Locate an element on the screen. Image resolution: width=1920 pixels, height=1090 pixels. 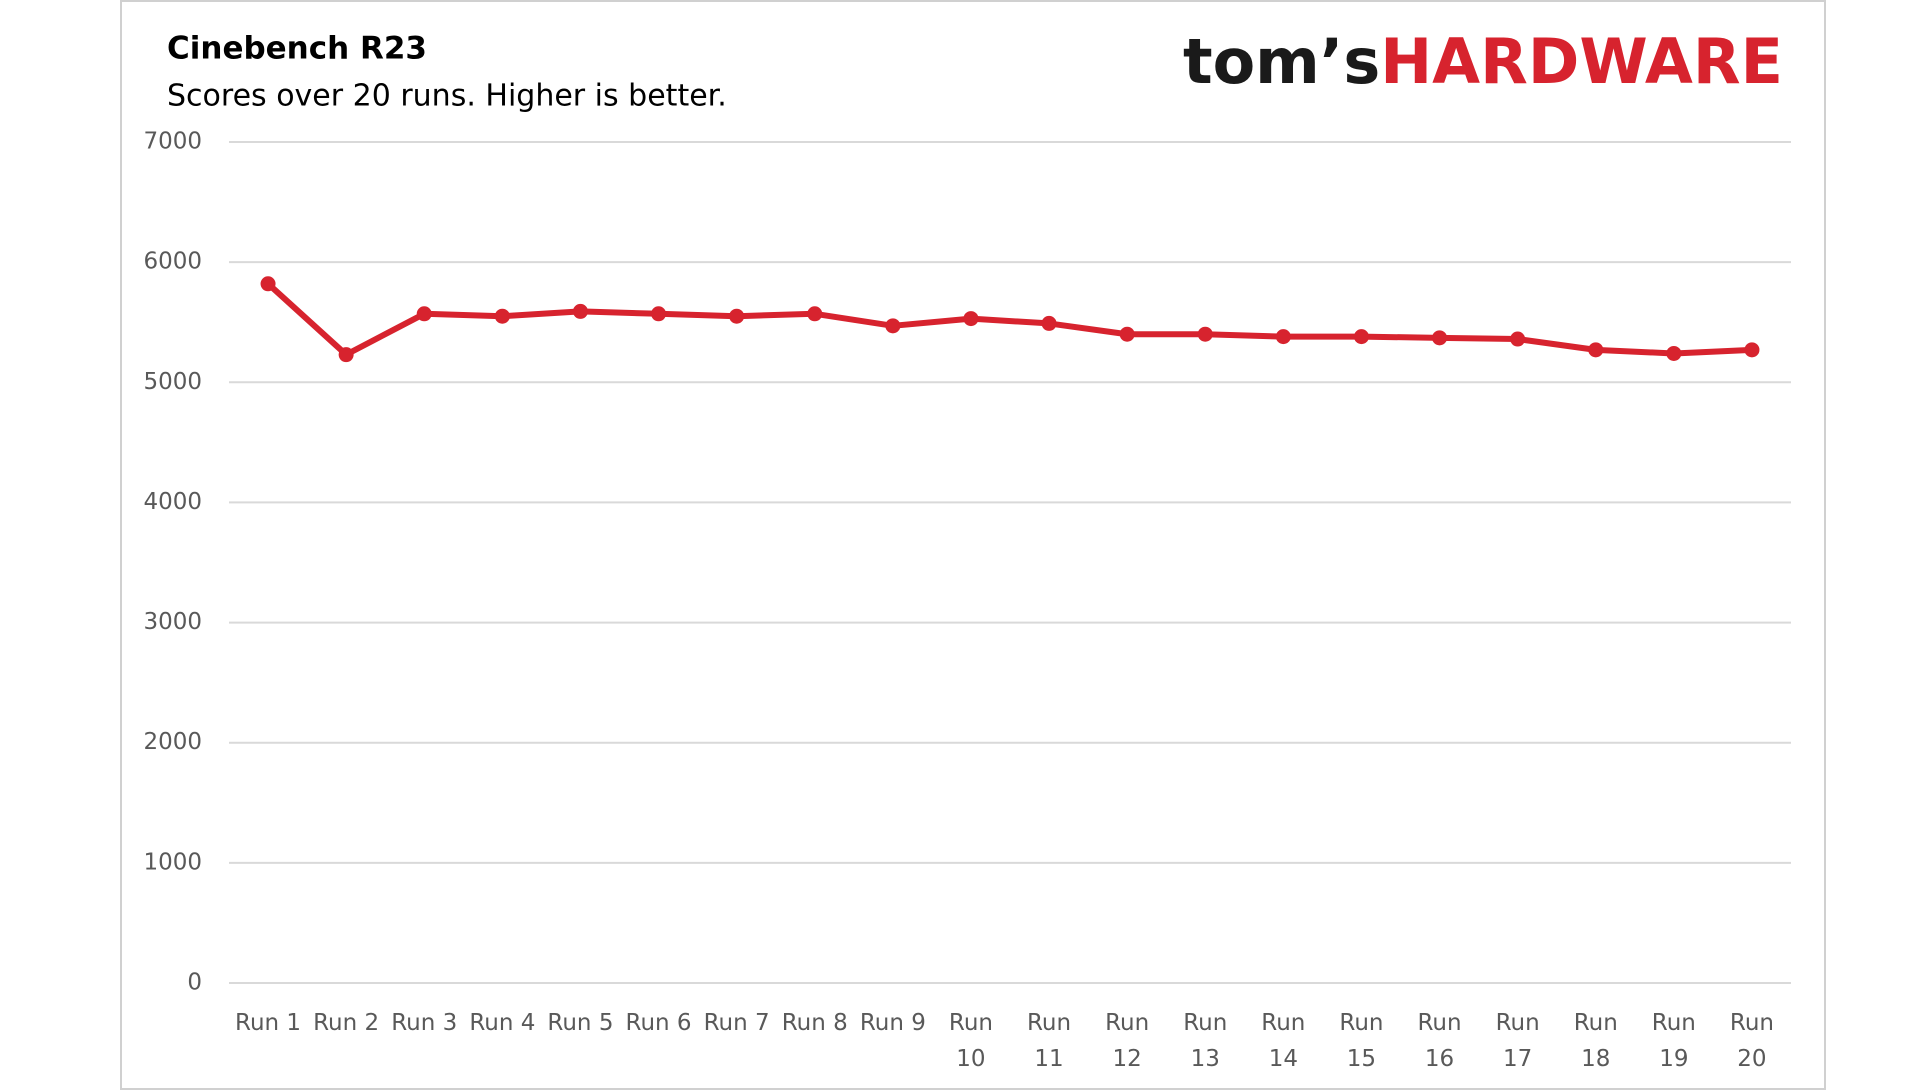
chart-title: Cinebench R23 is located at coordinates (297, 49).